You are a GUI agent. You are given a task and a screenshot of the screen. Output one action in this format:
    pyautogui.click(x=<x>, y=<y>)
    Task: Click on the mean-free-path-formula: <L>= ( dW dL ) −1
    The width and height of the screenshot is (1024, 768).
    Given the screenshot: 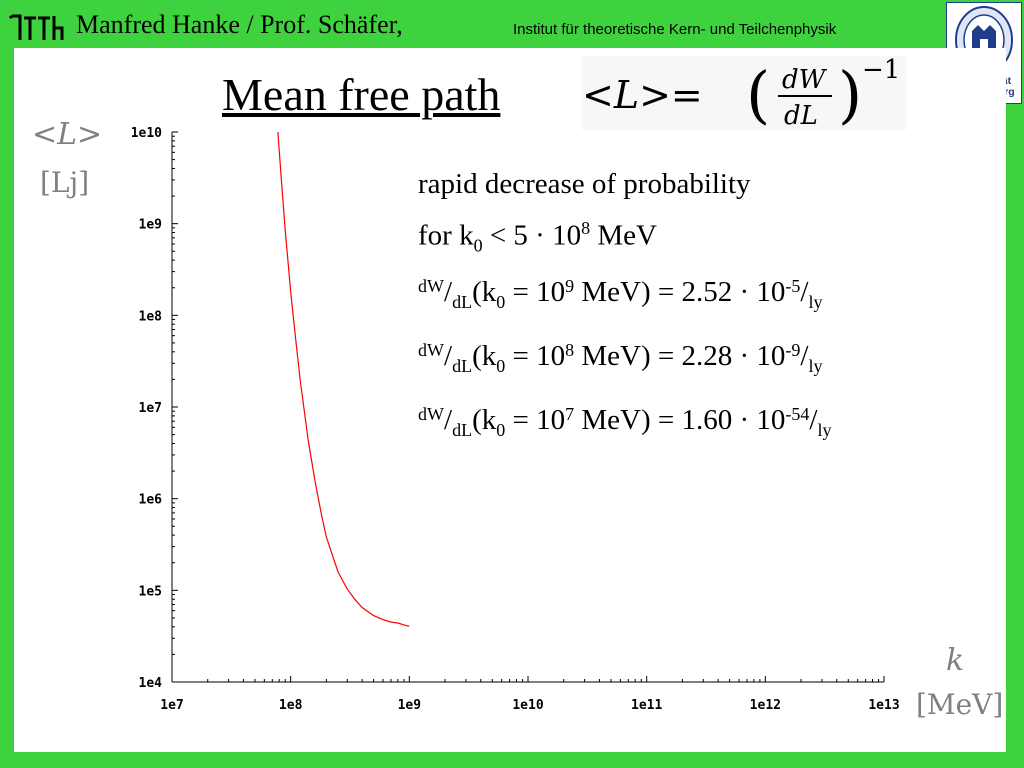 What is the action you would take?
    pyautogui.click(x=744, y=93)
    